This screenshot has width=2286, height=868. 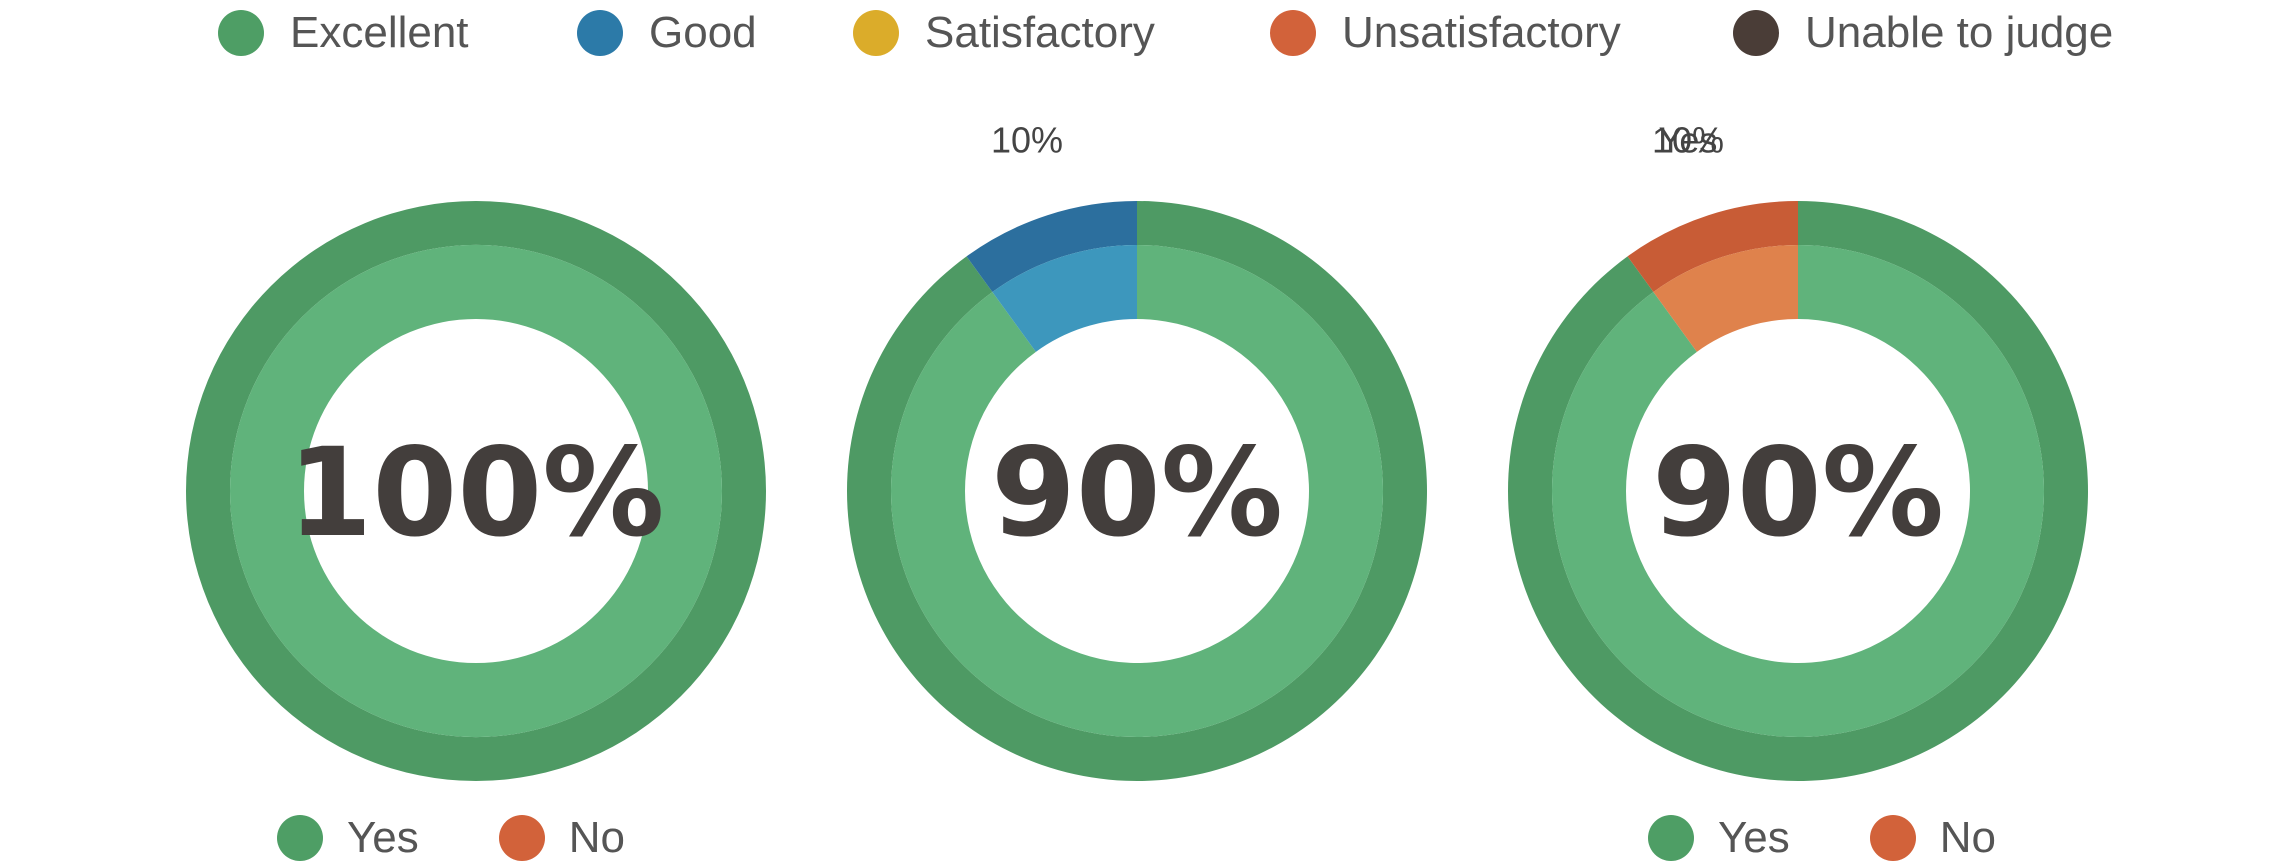 I want to click on legend-item-excellent: Excellent, so click(x=343, y=33).